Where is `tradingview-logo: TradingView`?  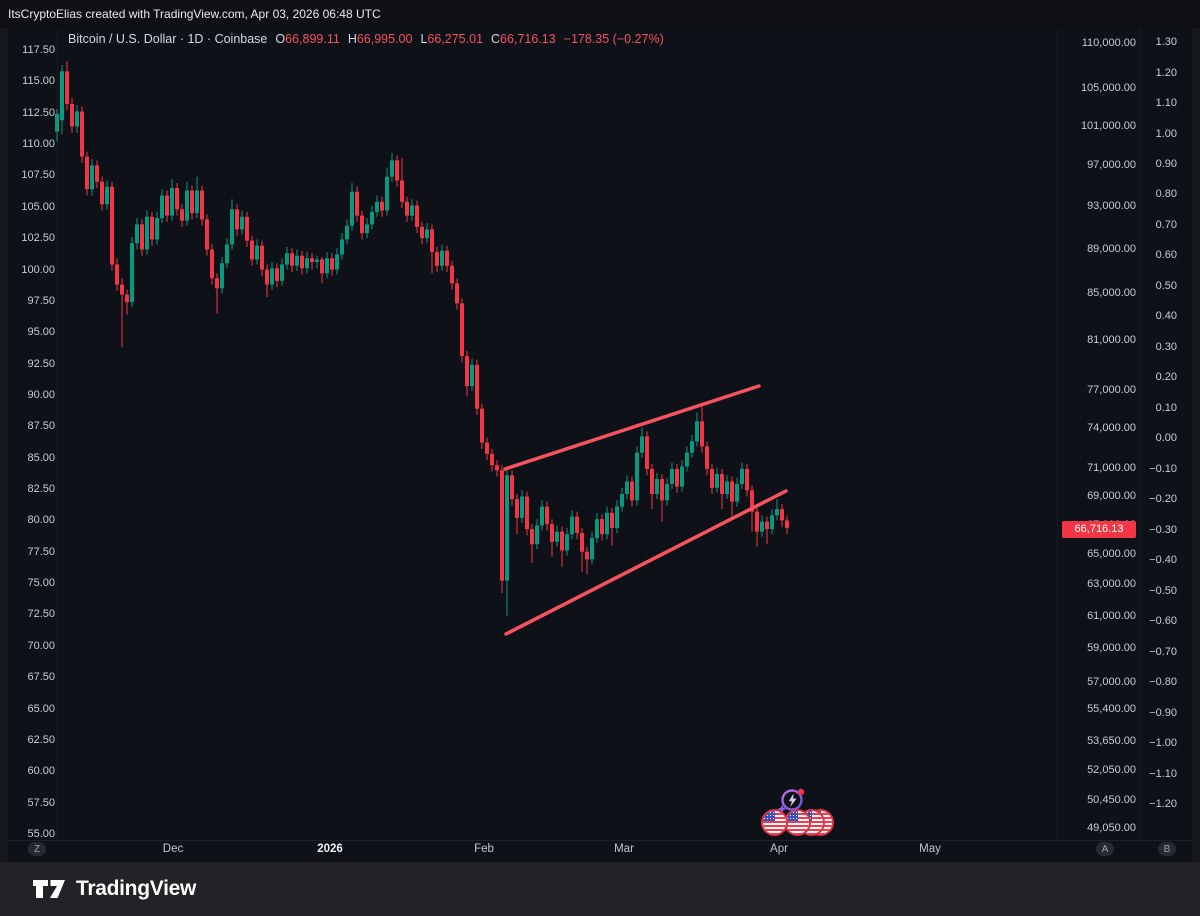
tradingview-logo: TradingView is located at coordinates (114, 889).